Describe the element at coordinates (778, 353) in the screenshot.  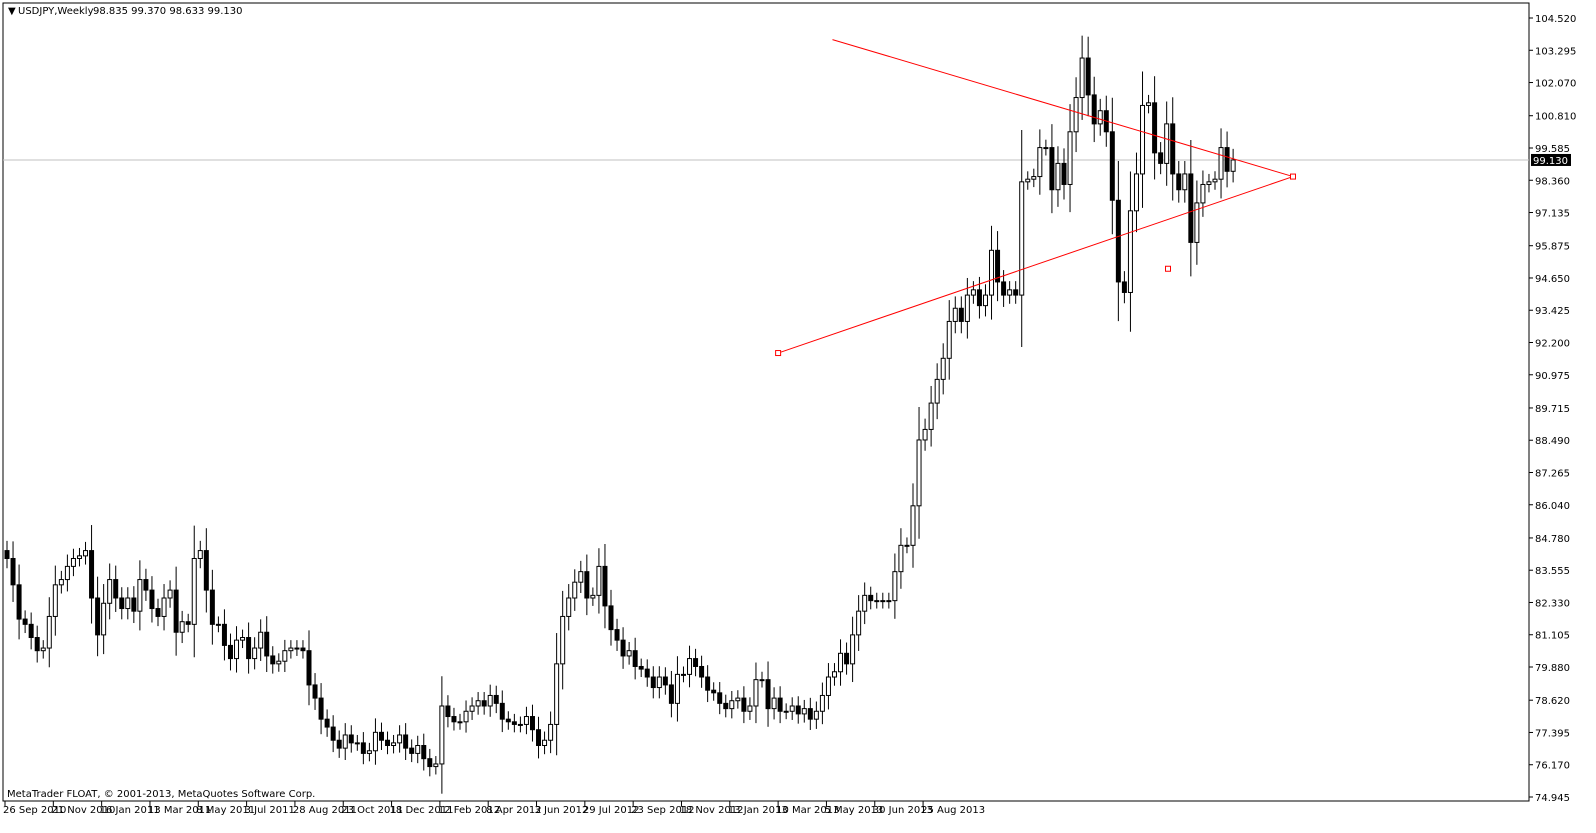
I see `anchor-handle-bottom` at that location.